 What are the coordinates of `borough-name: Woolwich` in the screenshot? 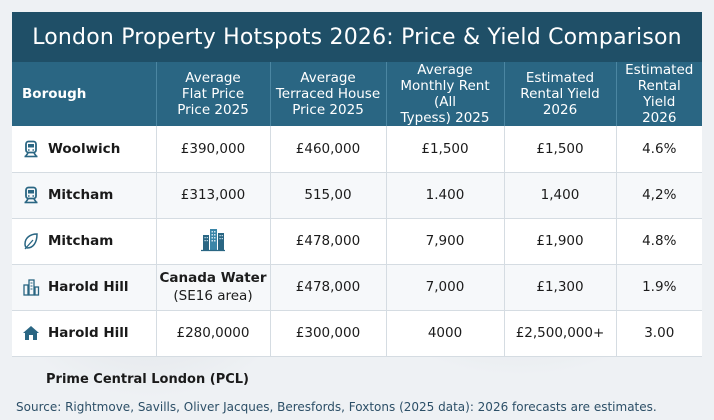 It's located at (84, 148).